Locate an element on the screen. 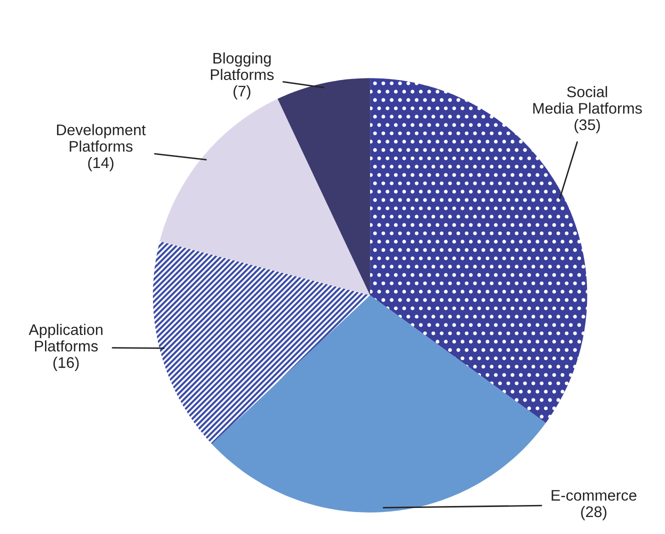 The image size is (665, 534). slice-label: Blogging Platforms is located at coordinates (242, 66).